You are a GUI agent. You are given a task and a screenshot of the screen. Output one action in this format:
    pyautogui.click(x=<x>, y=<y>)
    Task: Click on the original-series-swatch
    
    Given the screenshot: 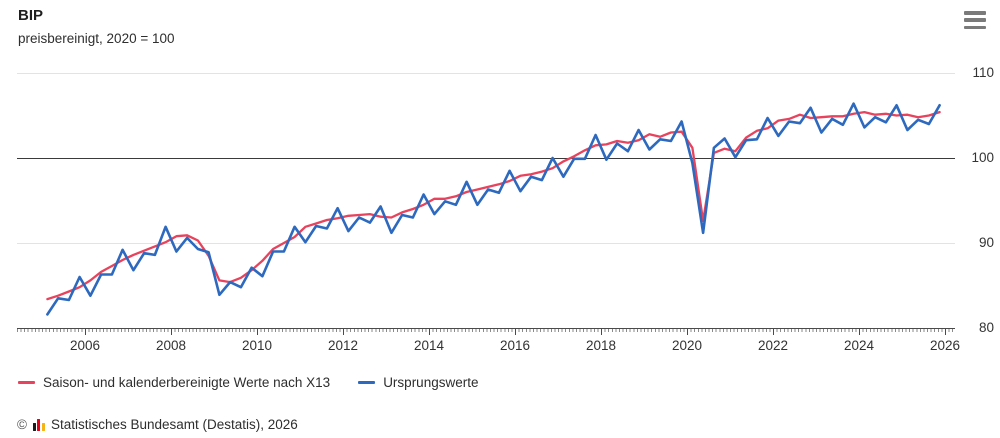 What is the action you would take?
    pyautogui.click(x=367, y=382)
    